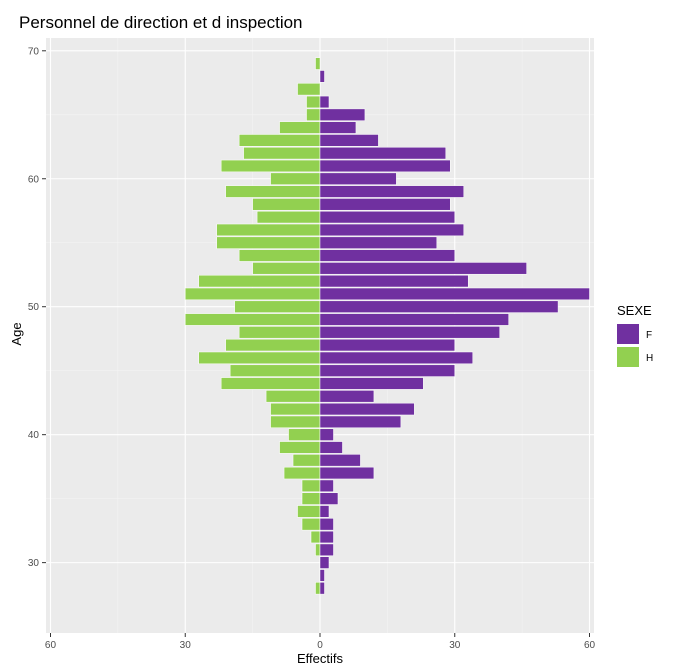 This screenshot has height=669, width=675. Describe the element at coordinates (320, 645) in the screenshot. I see `x-tick-label: 0` at that location.